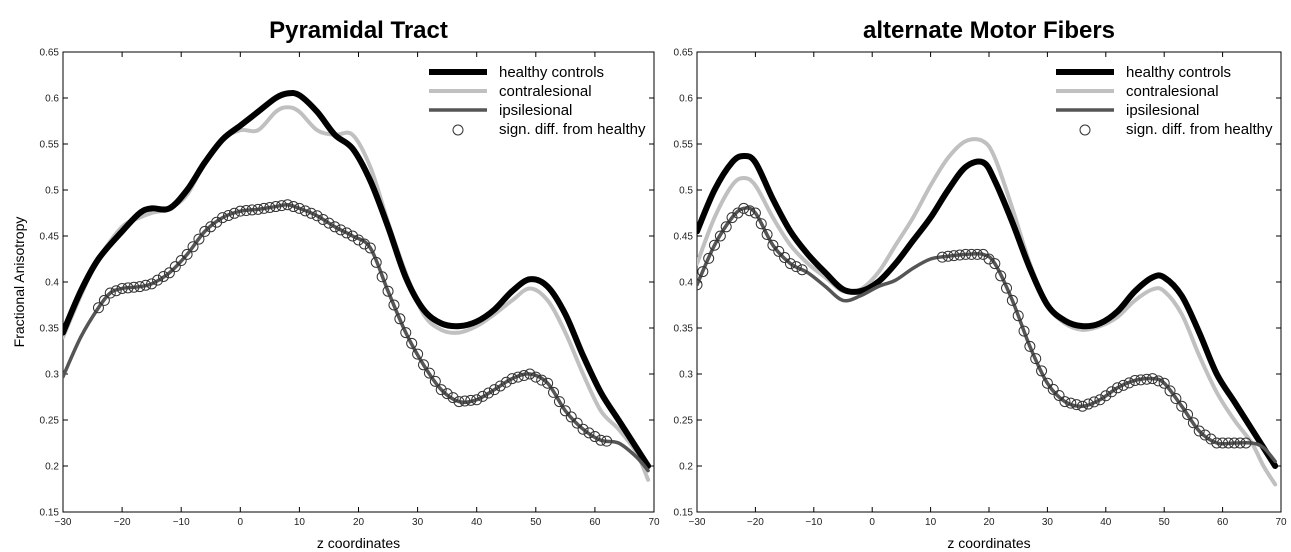 This screenshot has width=1291, height=552. Describe the element at coordinates (52, 283) in the screenshot. I see `y-tick-label: 0.4` at that location.